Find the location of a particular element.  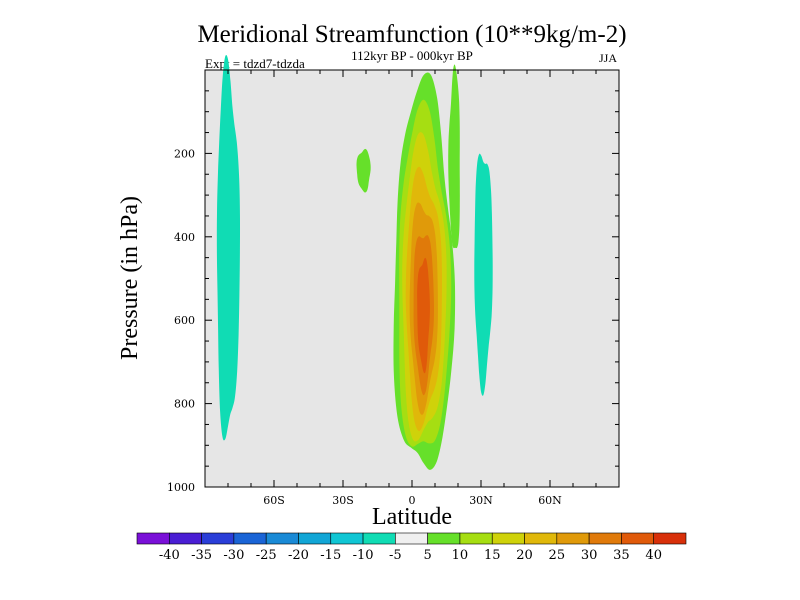

y-tick-label: 400 is located at coordinates (184, 237).